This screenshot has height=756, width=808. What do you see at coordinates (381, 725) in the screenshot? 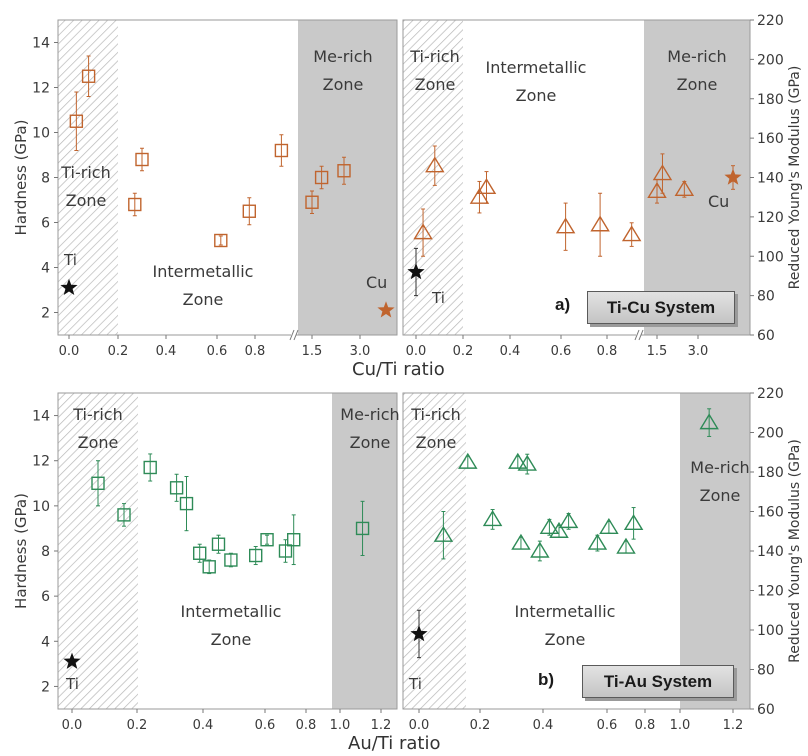
I see `x-tick-label-left: 1.2` at bounding box center [381, 725].